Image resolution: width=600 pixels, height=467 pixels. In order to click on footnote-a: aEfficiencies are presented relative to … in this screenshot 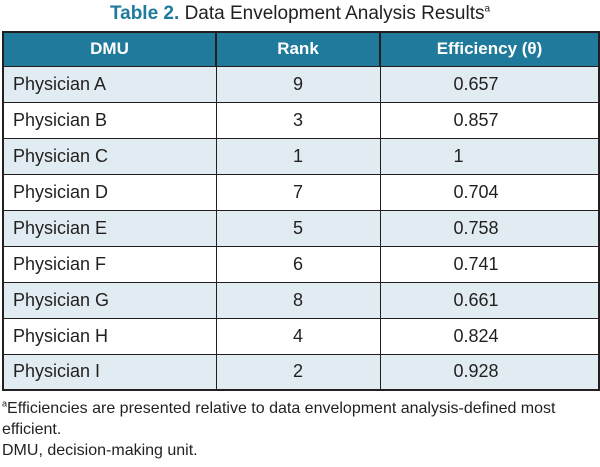, I will do `click(300, 419)`.